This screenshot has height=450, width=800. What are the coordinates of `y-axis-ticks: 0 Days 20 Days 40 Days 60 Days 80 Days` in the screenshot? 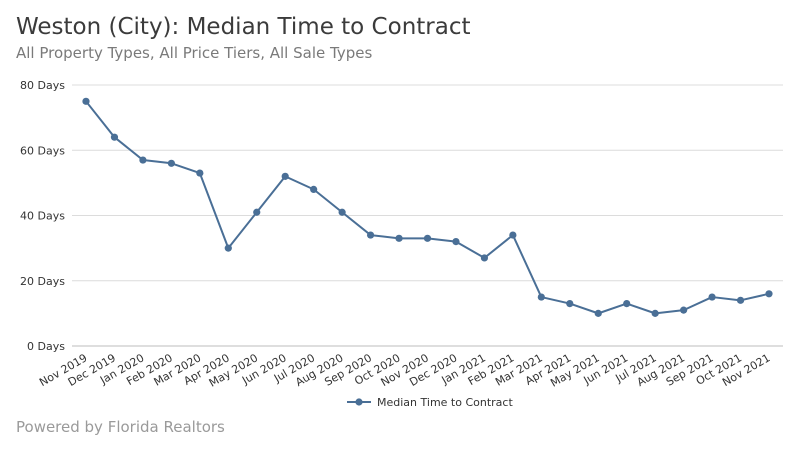 It's located at (42, 216).